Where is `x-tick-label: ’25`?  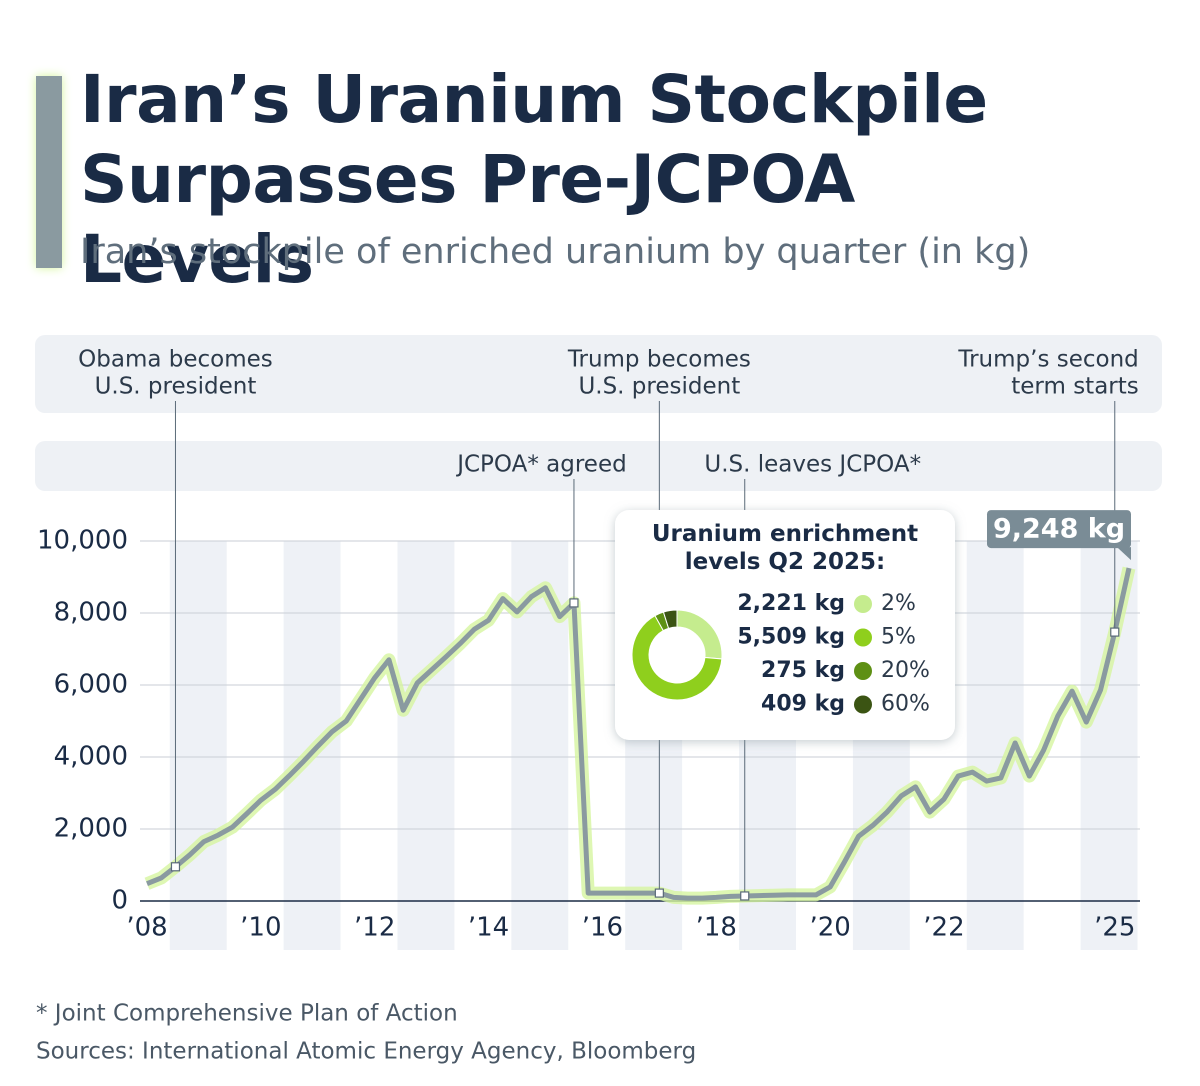
x-tick-label: ’25 is located at coordinates (1114, 928).